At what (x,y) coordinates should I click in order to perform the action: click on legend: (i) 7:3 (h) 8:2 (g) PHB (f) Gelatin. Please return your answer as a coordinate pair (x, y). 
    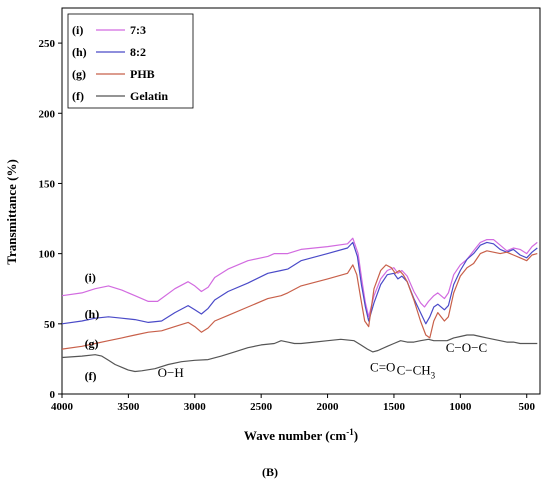
    Looking at the image, I should click on (130, 61).